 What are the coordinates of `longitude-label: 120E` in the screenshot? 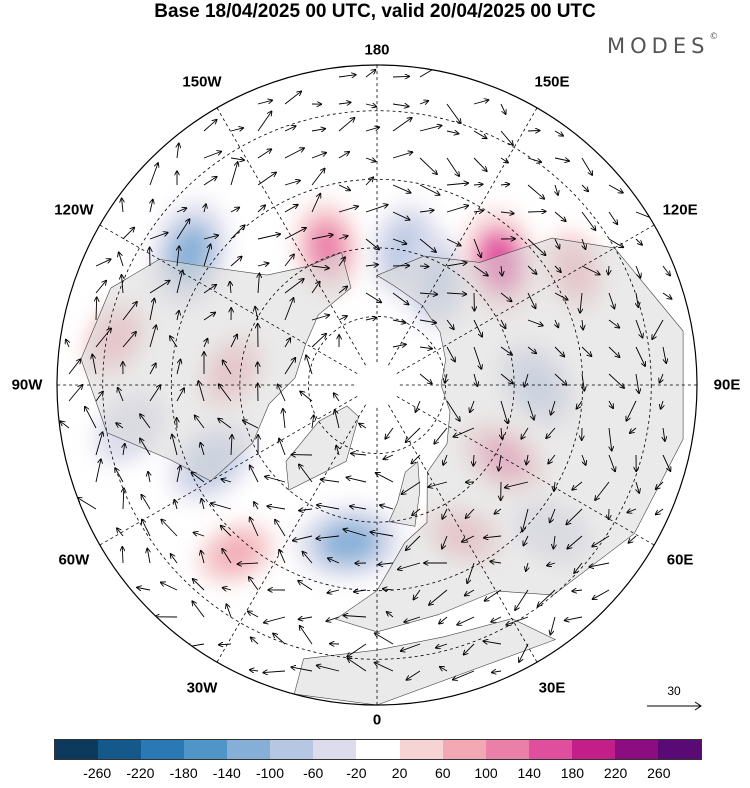 It's located at (680, 210).